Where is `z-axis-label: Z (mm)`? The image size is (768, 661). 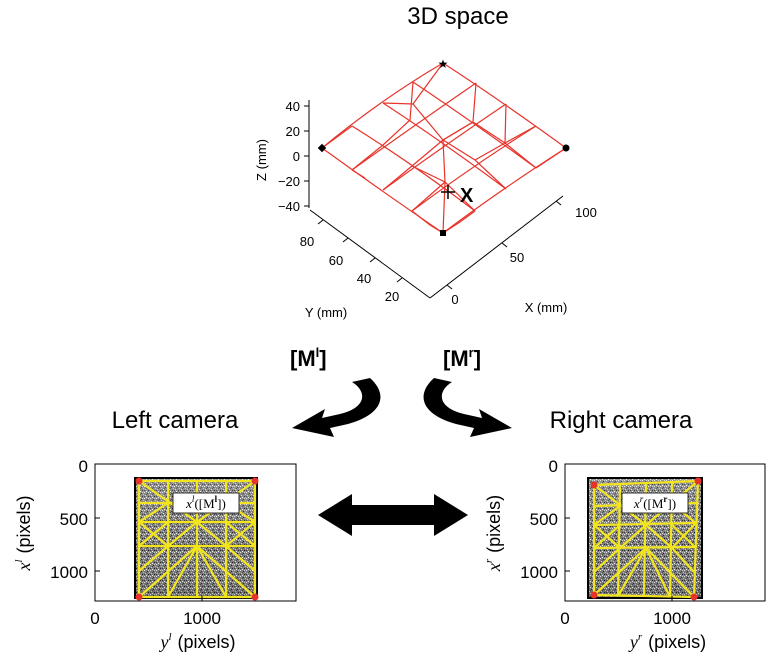
z-axis-label: Z (mm) is located at coordinates (261, 160).